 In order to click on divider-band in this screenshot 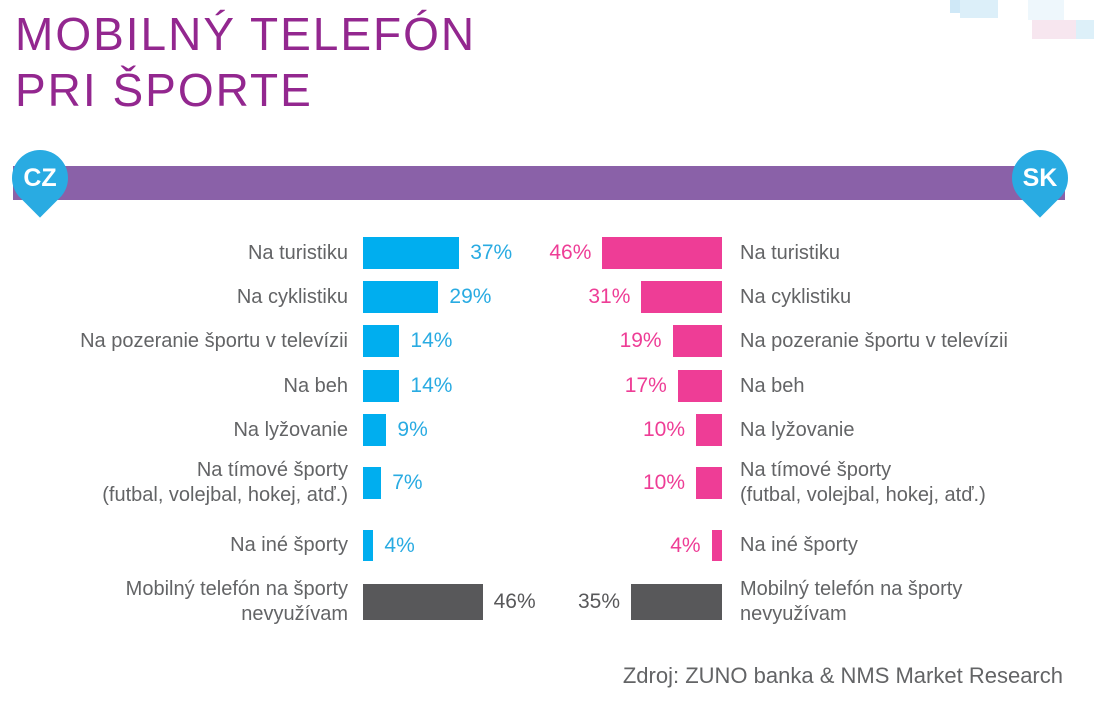, I will do `click(539, 183)`.